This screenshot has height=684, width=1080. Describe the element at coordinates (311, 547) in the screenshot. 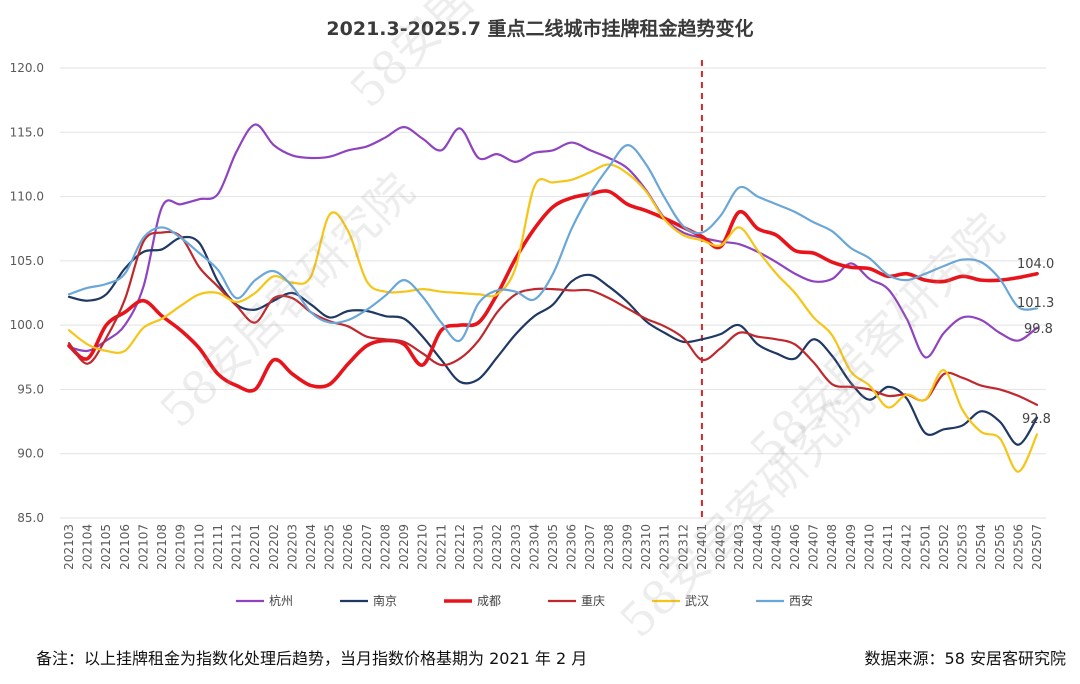

I see `x-tick-label: 202204` at that location.